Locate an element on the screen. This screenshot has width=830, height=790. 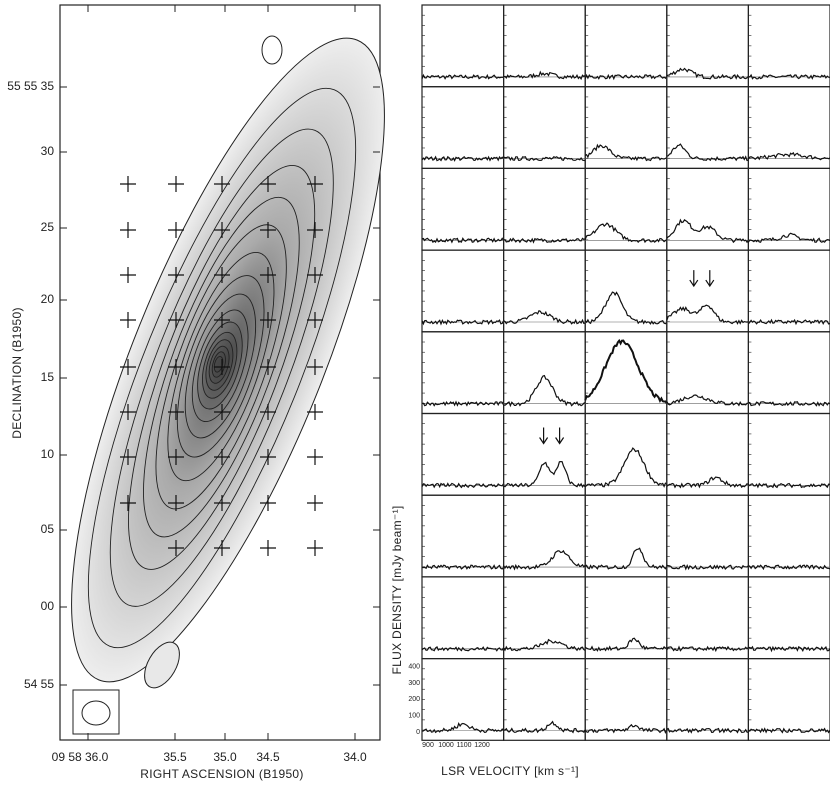
flux-tick-label: 200 is located at coordinates (414, 699).